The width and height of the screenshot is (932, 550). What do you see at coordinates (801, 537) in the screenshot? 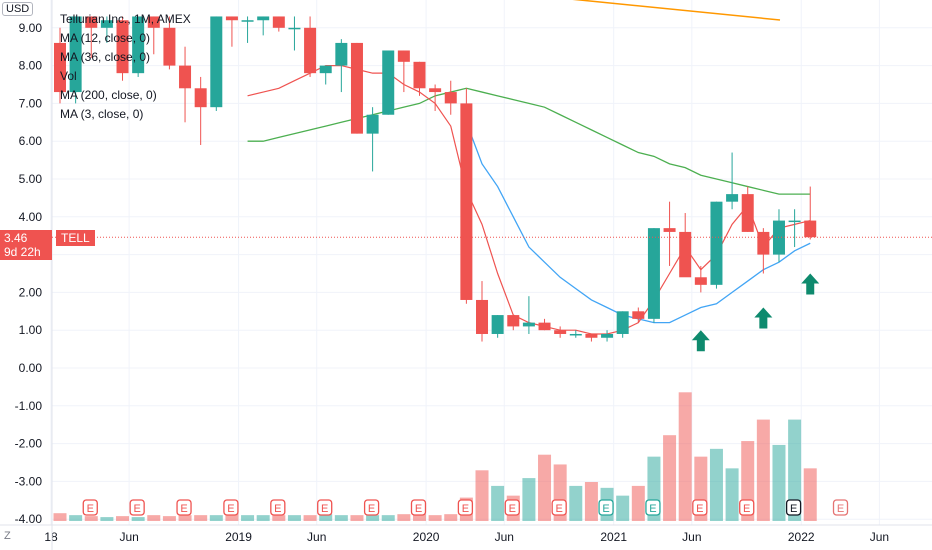
I see `x-tick-label: 2022` at bounding box center [801, 537].